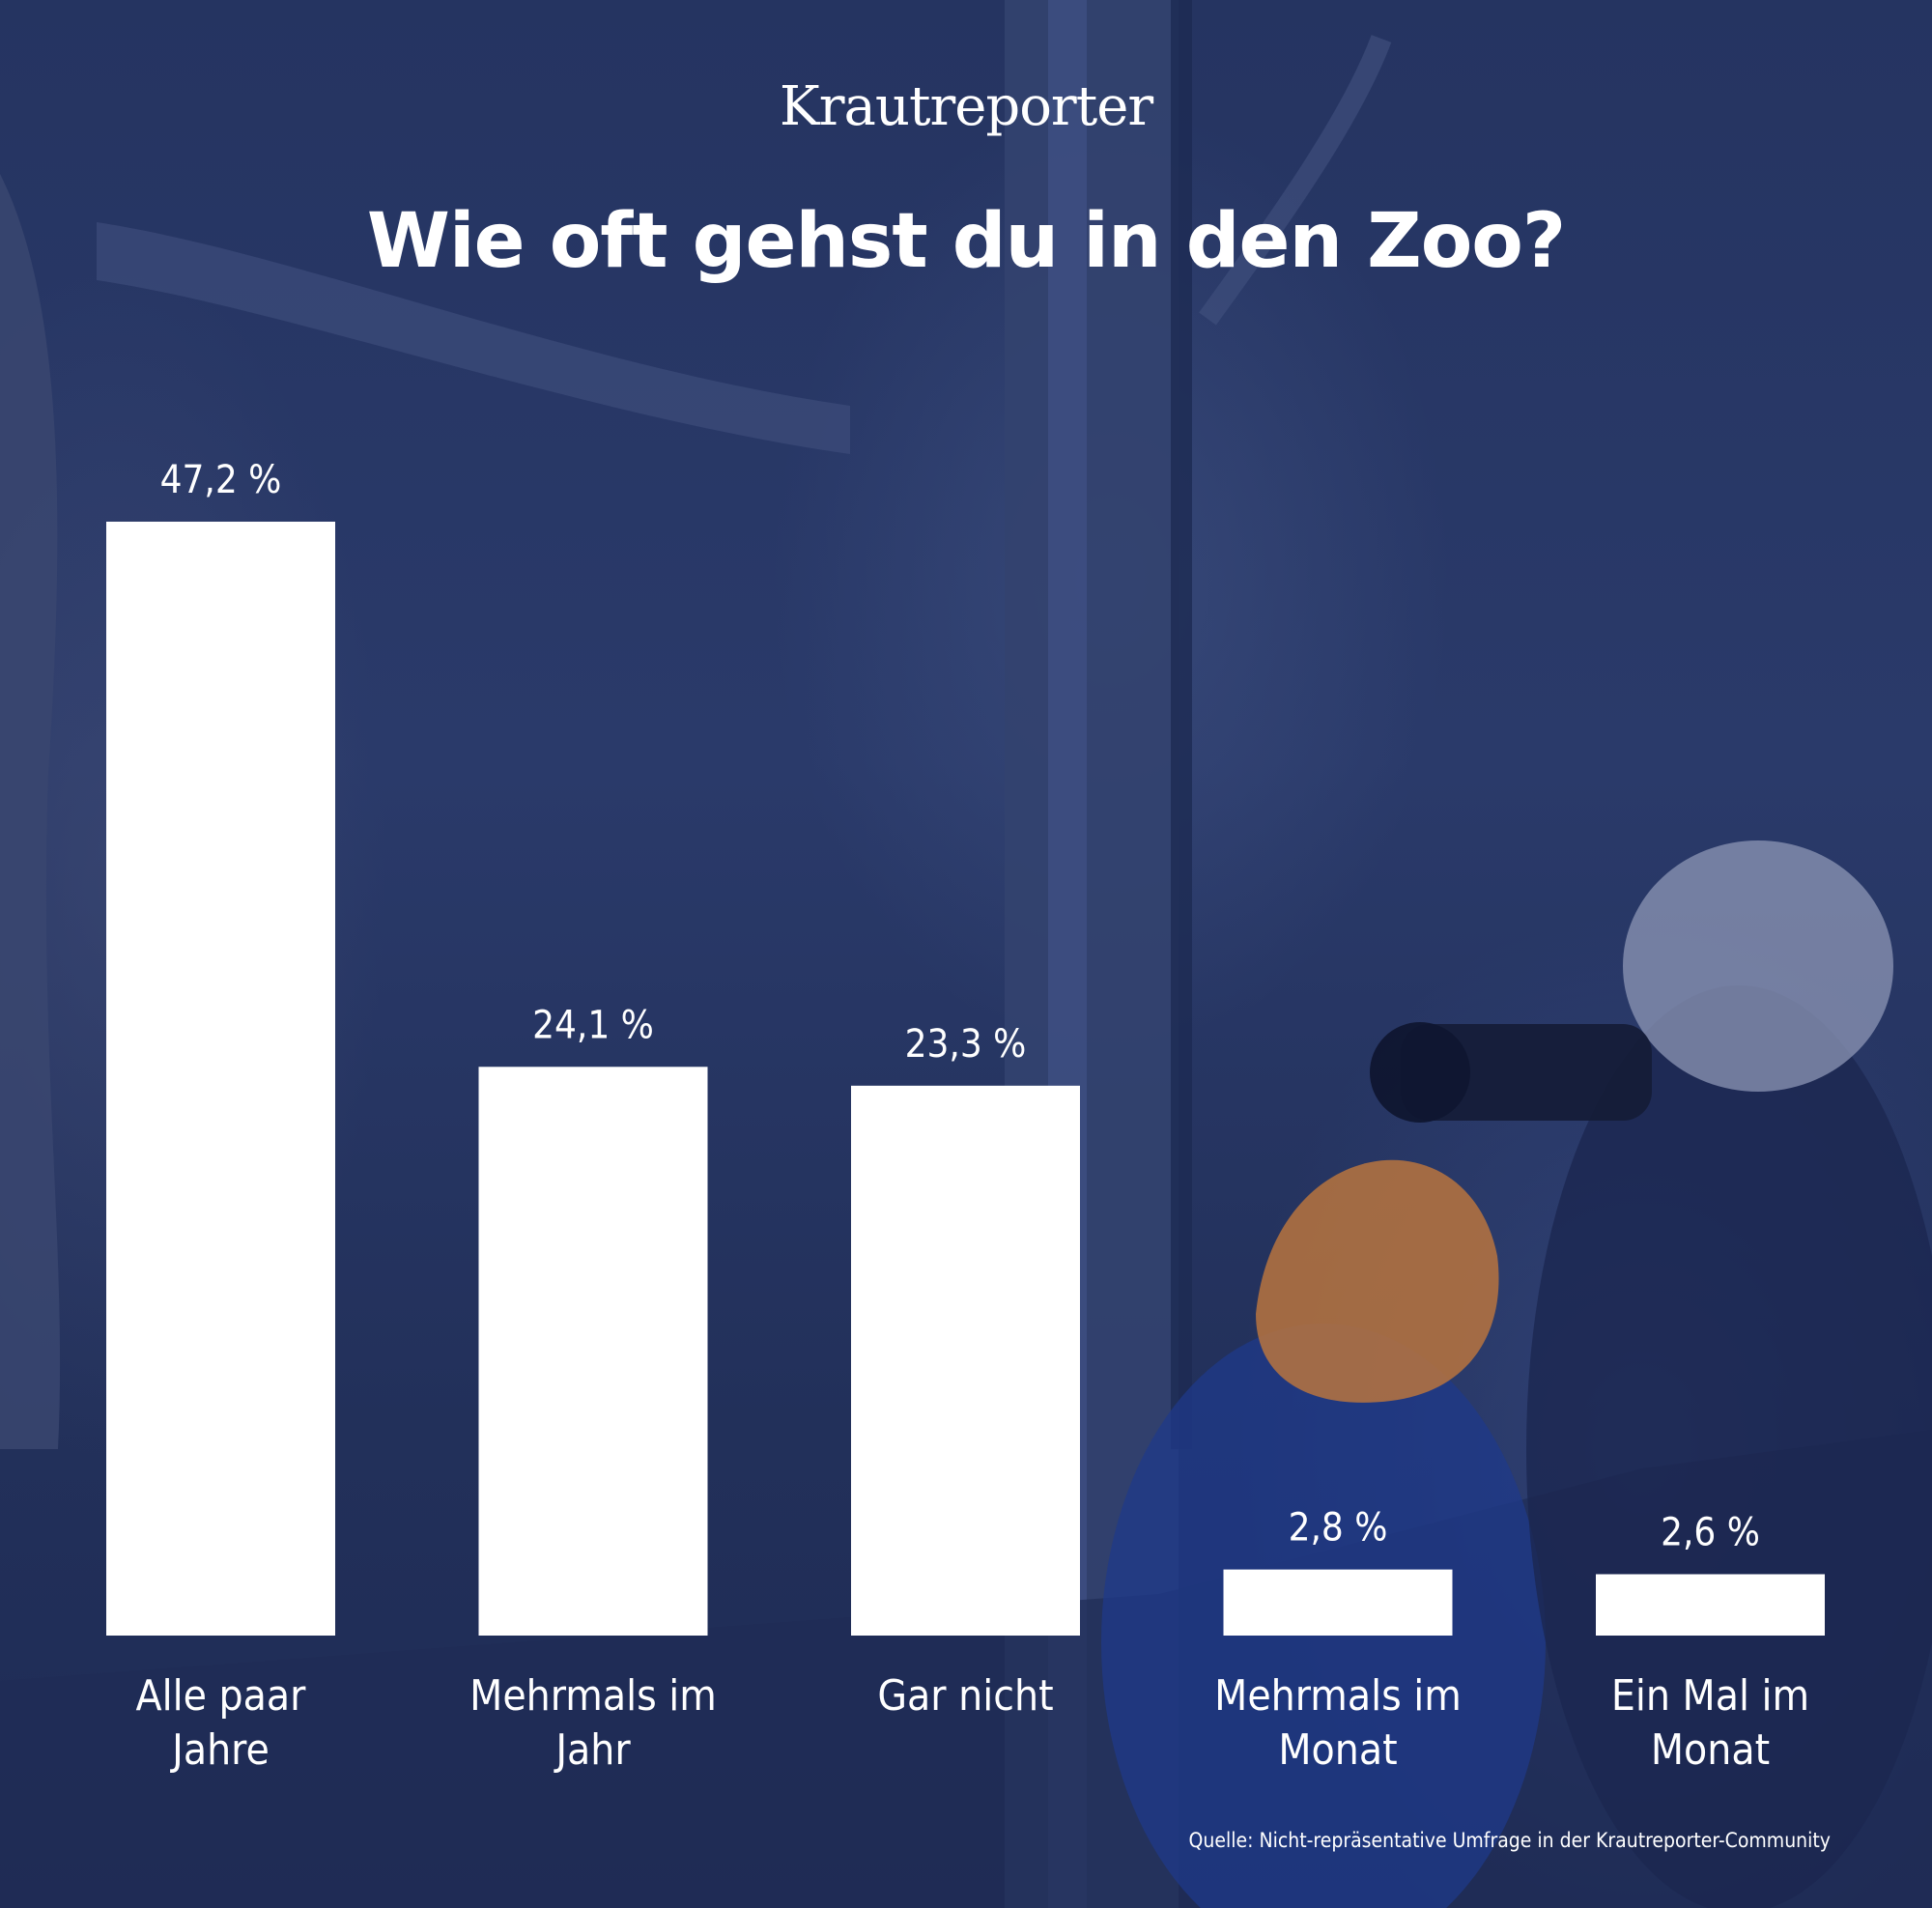 Image resolution: width=1932 pixels, height=1908 pixels. I want to click on category-label-0-line-1: Jahre, so click(219, 1750).